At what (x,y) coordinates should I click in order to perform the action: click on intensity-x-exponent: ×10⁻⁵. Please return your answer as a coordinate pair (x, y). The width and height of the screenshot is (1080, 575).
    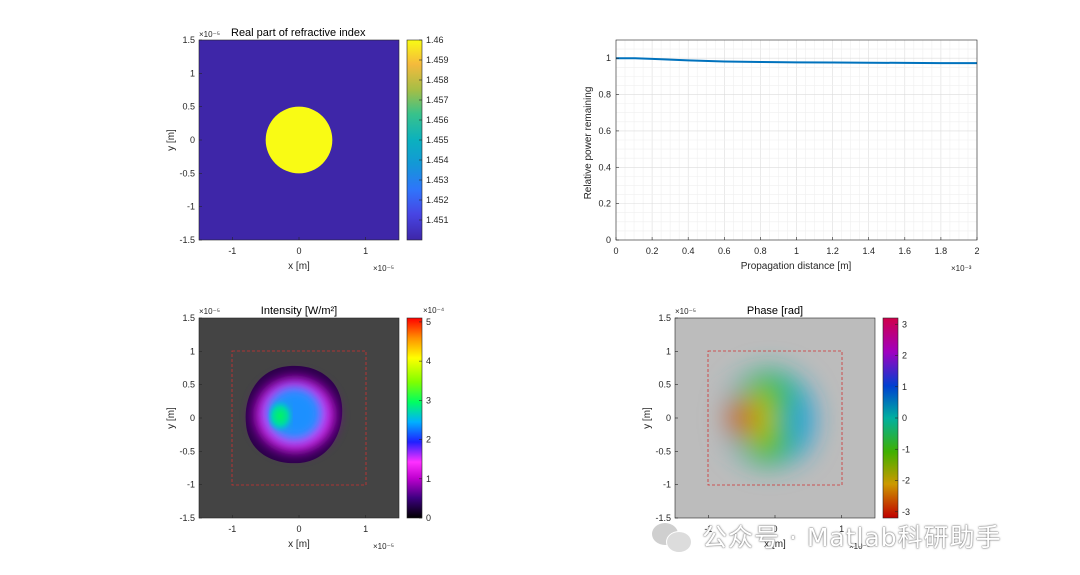
    Looking at the image, I should click on (383, 546).